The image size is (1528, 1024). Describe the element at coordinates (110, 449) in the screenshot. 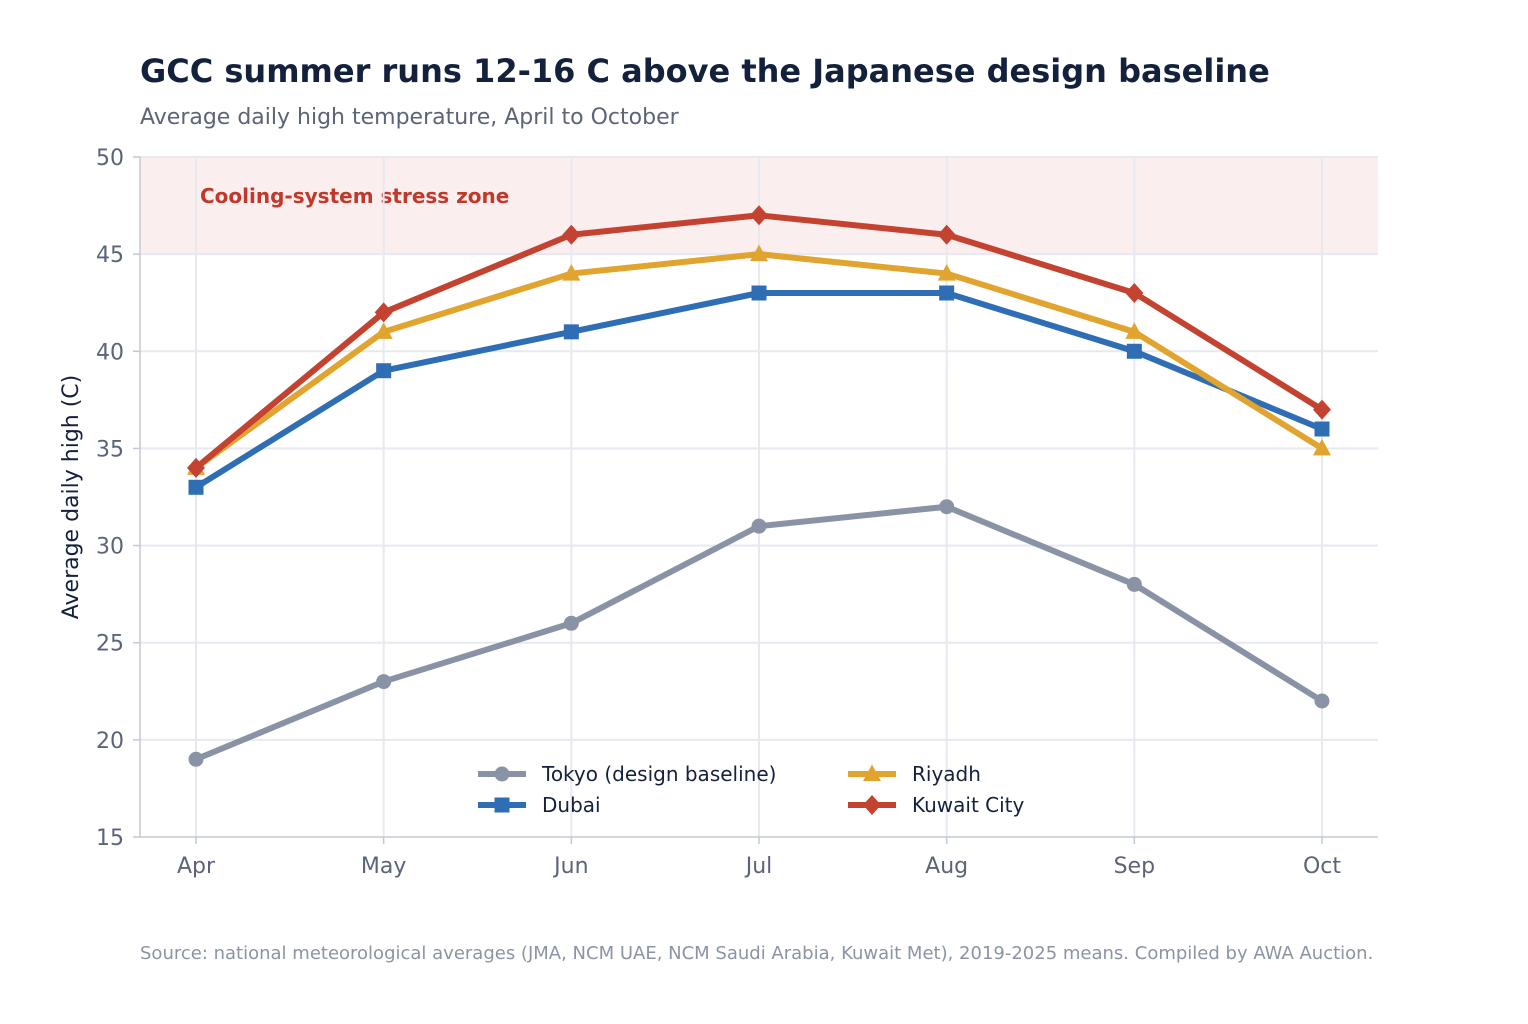

I see `y-tick-label: 35` at that location.